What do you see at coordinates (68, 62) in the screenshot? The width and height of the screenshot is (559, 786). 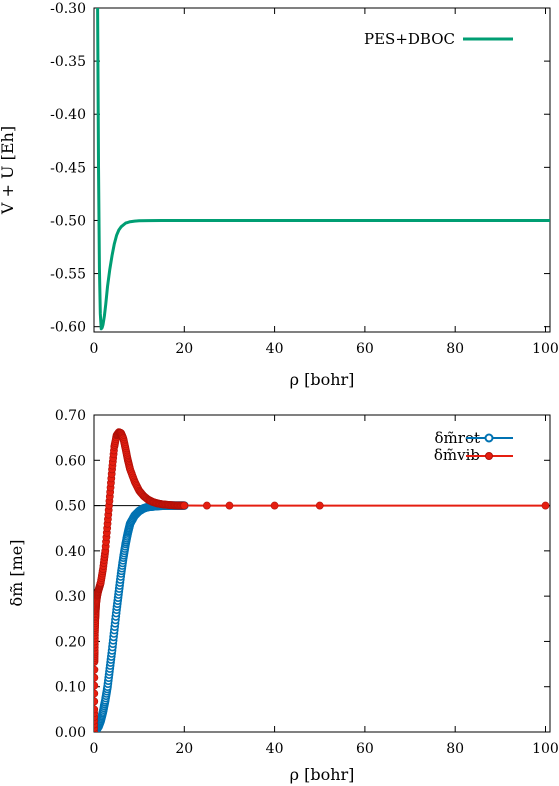 I see `y-tick-label: -0.35` at bounding box center [68, 62].